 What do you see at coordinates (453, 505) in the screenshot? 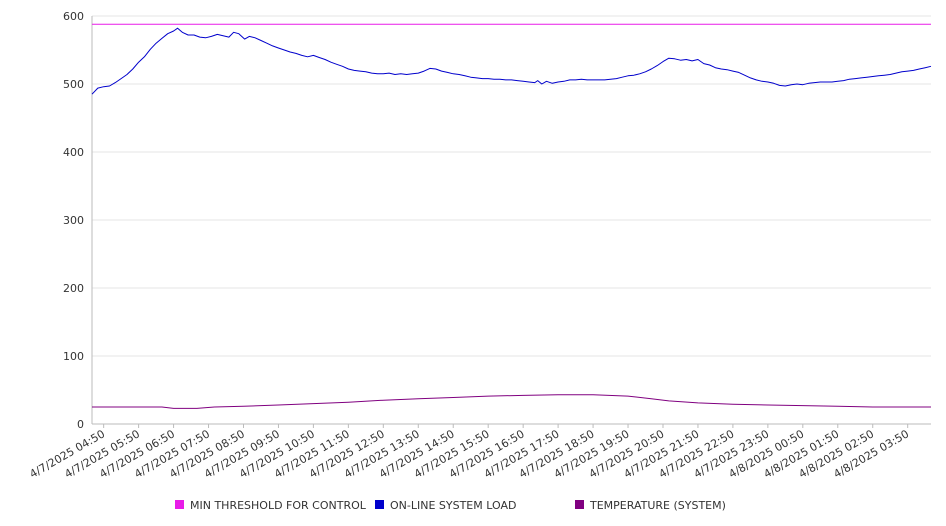
I see `legend-label: ON-LINE SYSTEM LOAD` at bounding box center [453, 505].